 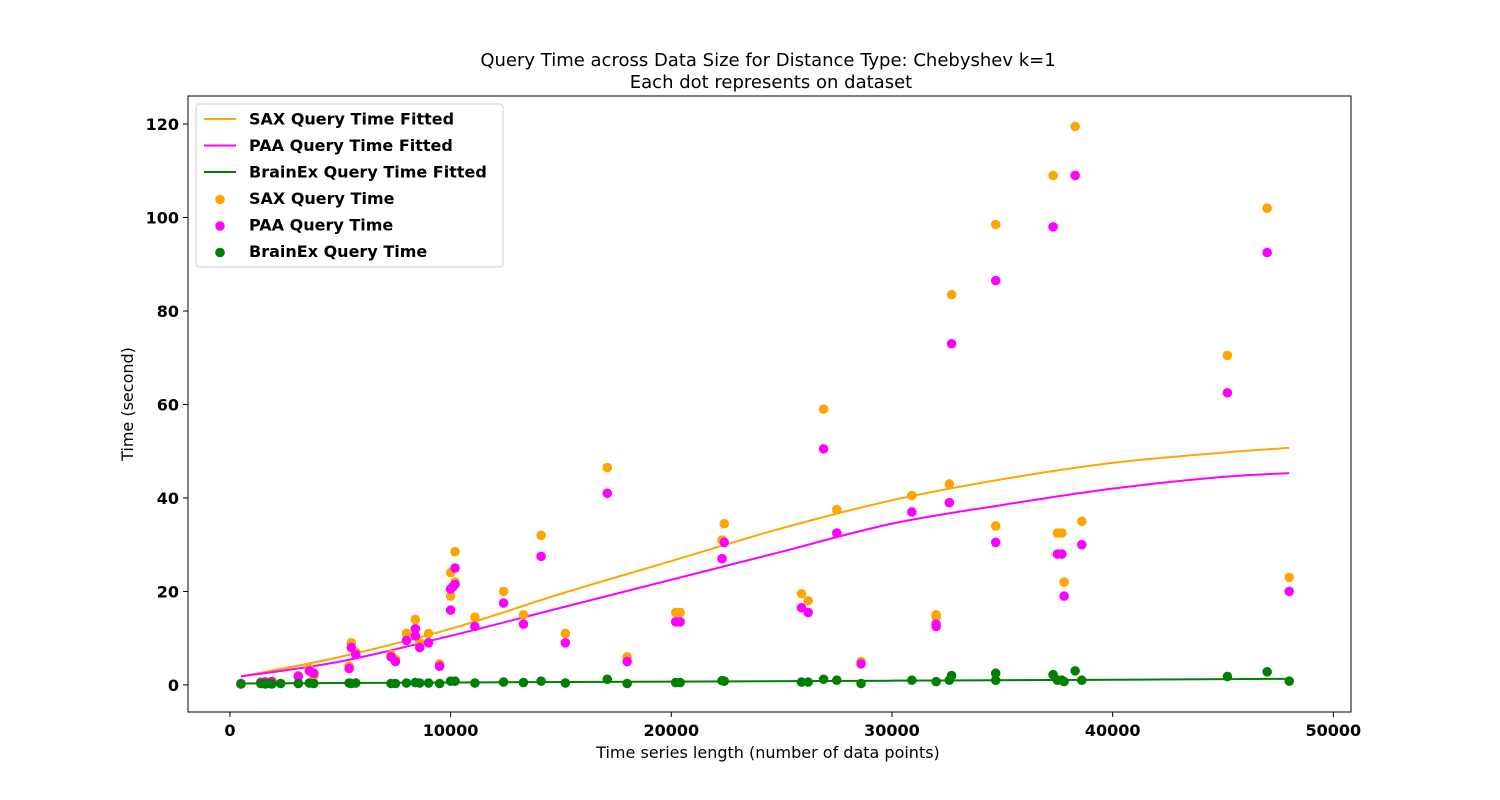 What do you see at coordinates (168, 311) in the screenshot?
I see `y-tick-label: 80` at bounding box center [168, 311].